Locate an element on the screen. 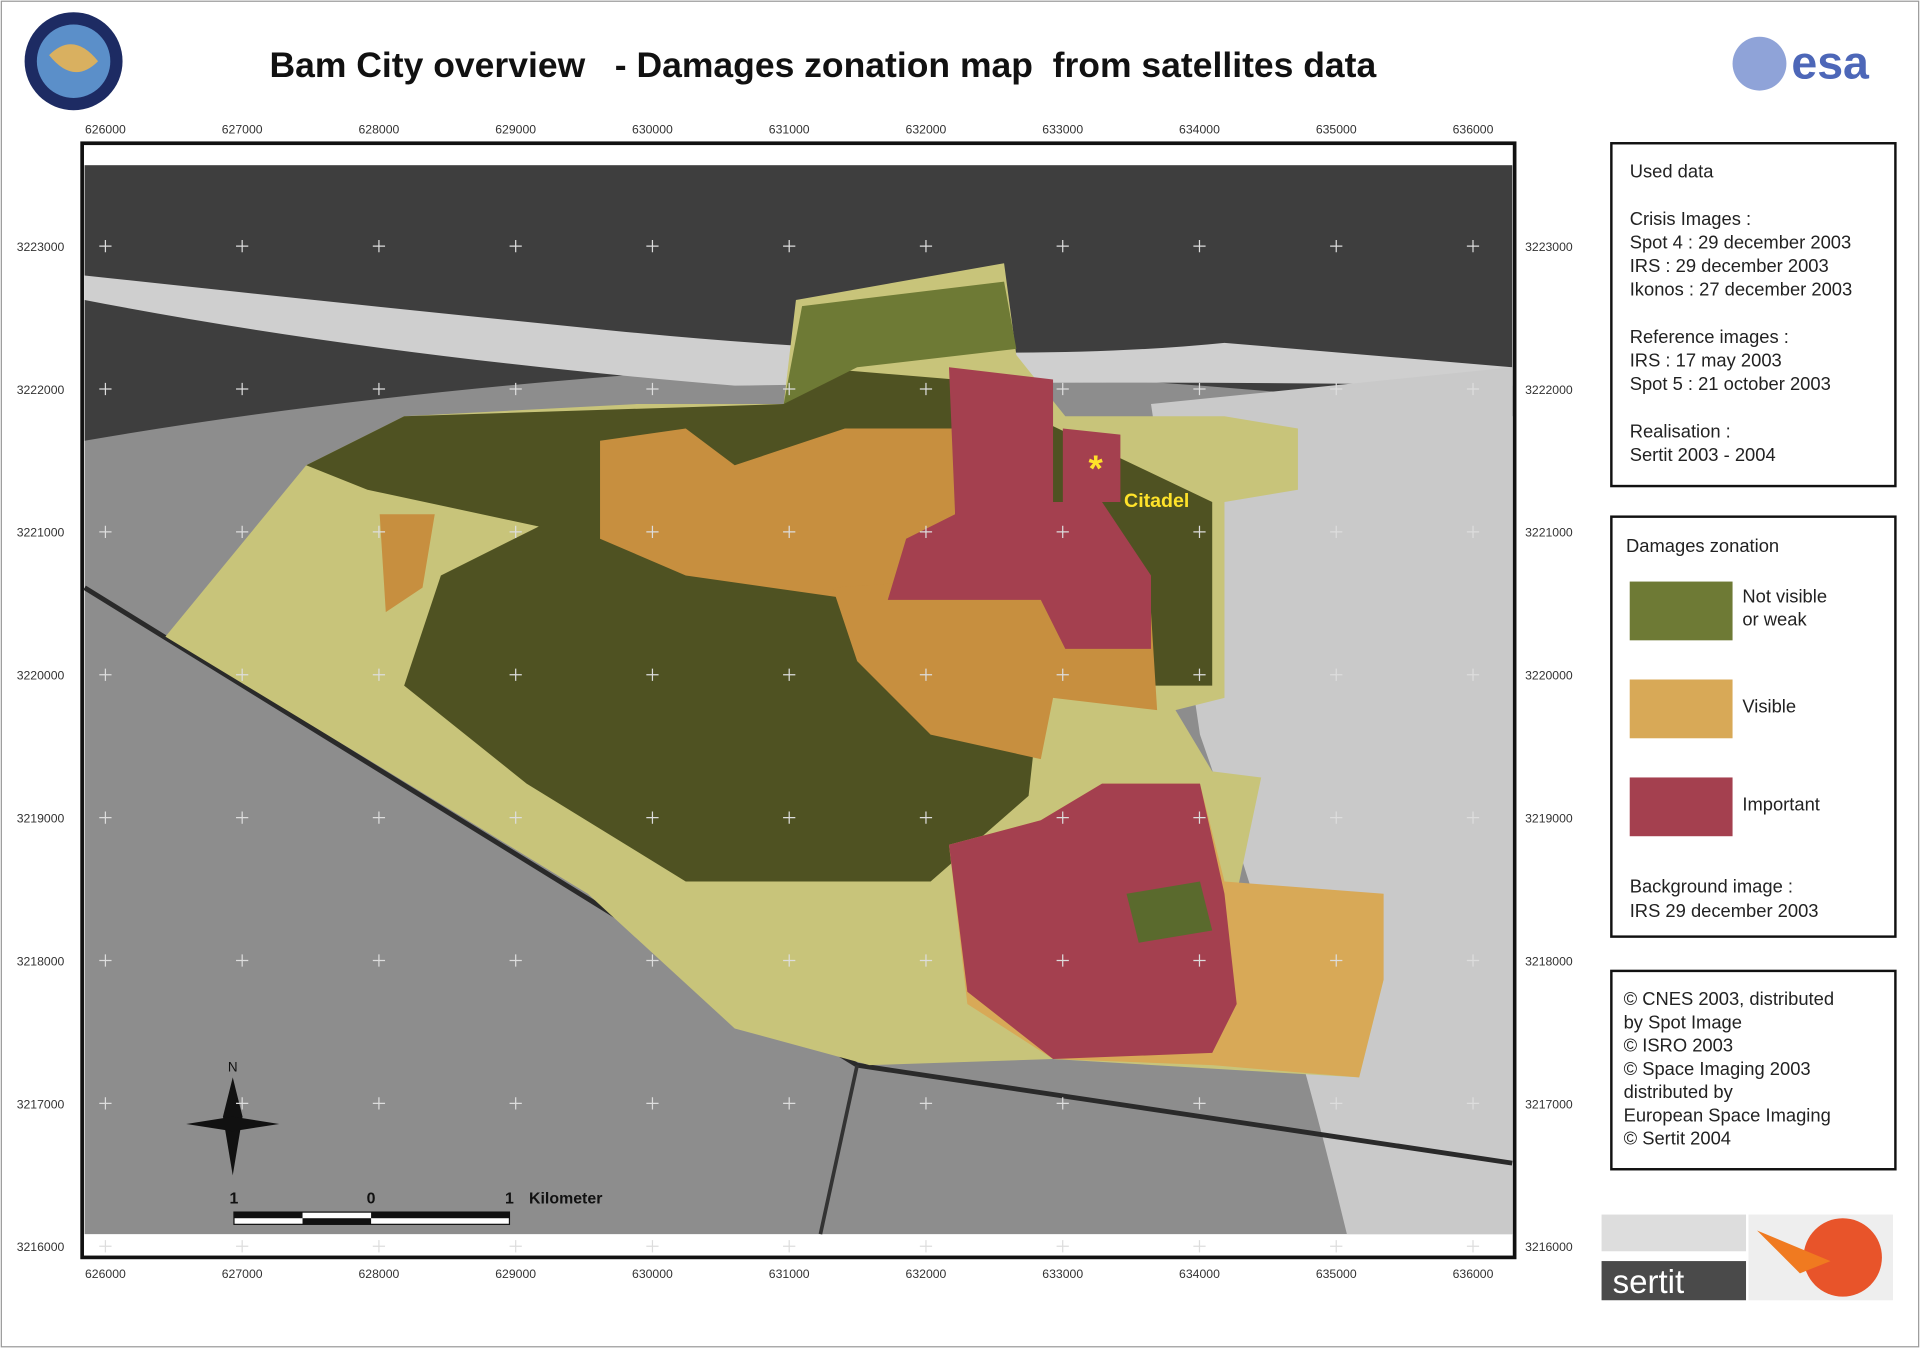  used-data-line: Reference images : is located at coordinates (1709, 336).